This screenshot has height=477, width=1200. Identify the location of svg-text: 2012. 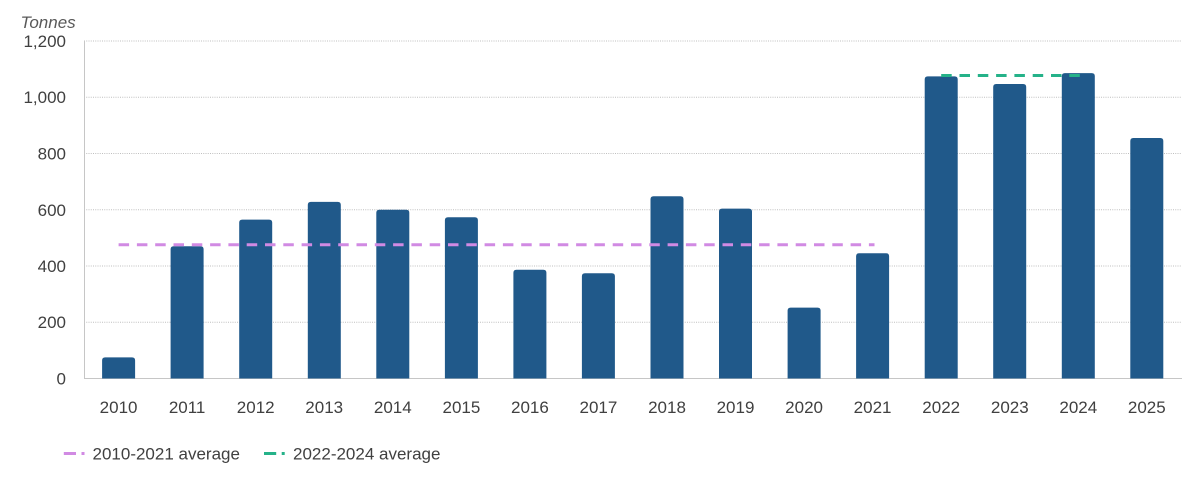
(256, 407).